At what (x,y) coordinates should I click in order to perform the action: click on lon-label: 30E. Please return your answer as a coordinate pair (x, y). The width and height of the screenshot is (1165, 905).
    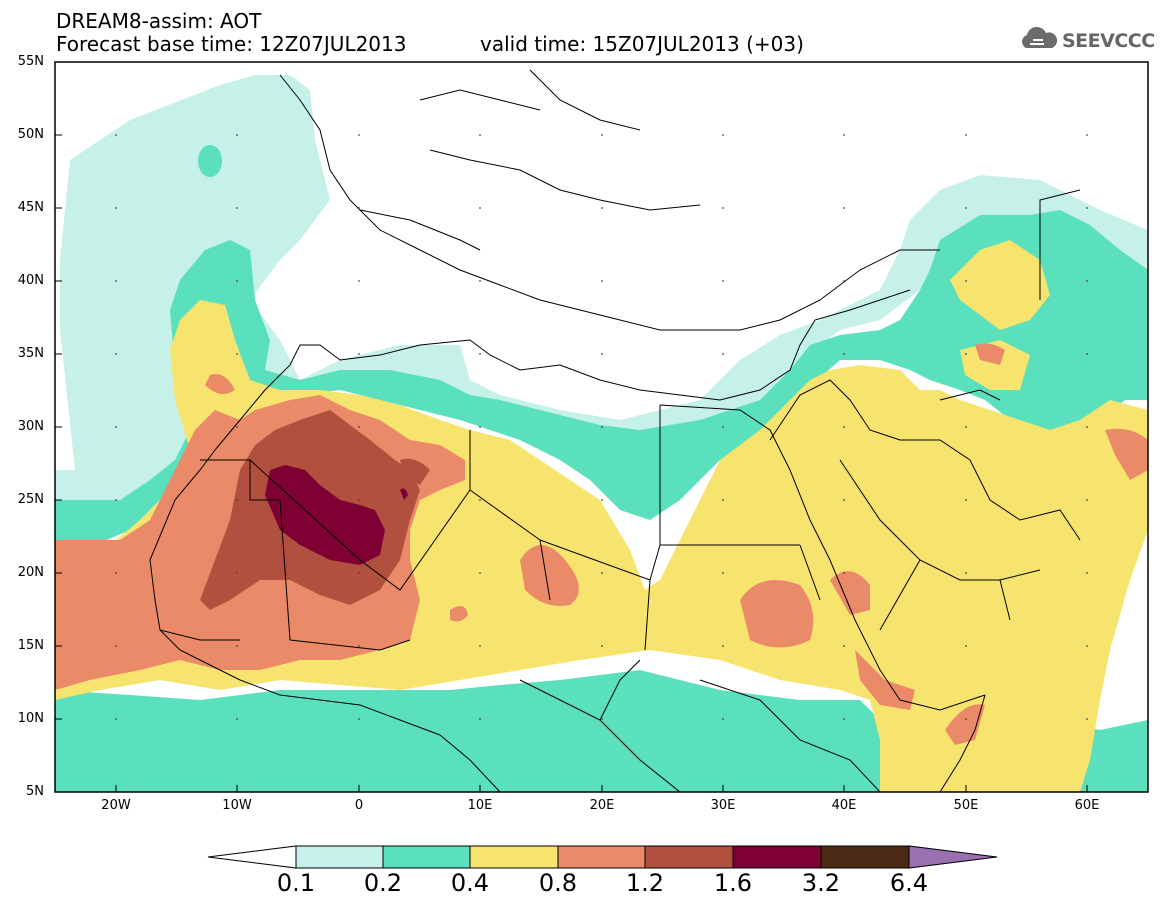
    Looking at the image, I should click on (723, 805).